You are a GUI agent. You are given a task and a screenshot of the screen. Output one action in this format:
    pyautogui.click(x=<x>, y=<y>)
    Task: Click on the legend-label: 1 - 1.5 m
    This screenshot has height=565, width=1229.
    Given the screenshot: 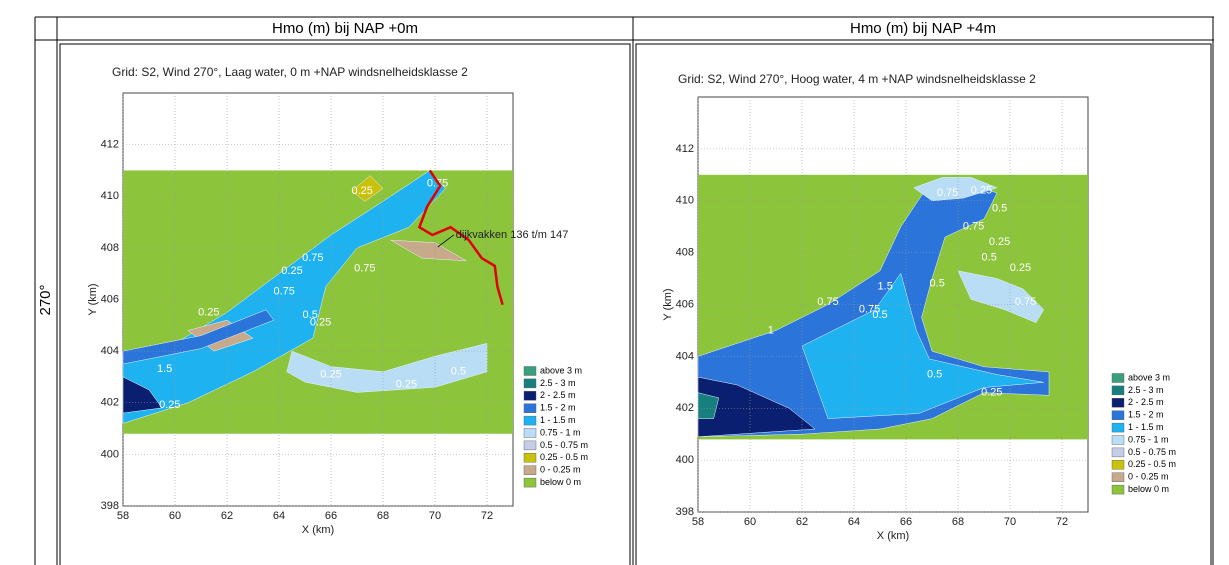 What is the action you would take?
    pyautogui.click(x=558, y=420)
    